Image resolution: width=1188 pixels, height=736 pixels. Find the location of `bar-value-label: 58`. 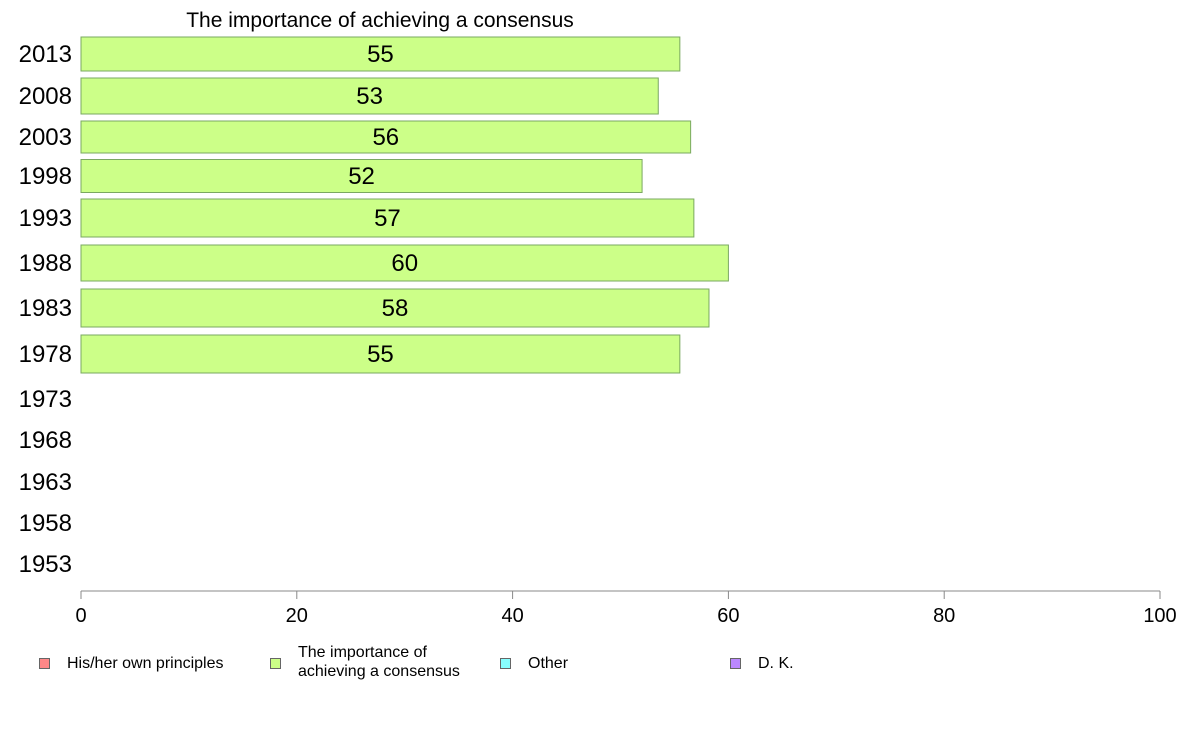

bar-value-label: 58 is located at coordinates (395, 308).